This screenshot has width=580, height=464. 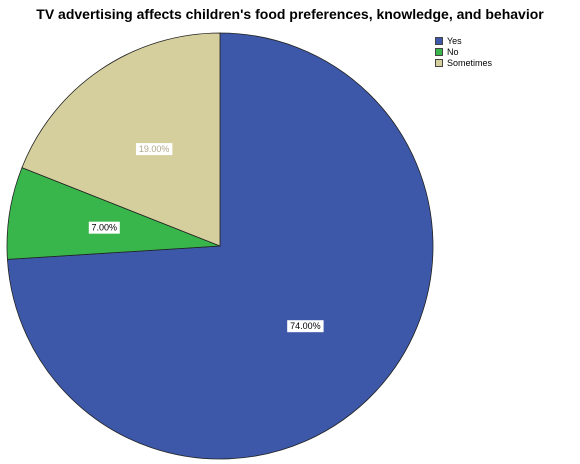 I want to click on legend: Yes No Sometimes, so click(x=463, y=51).